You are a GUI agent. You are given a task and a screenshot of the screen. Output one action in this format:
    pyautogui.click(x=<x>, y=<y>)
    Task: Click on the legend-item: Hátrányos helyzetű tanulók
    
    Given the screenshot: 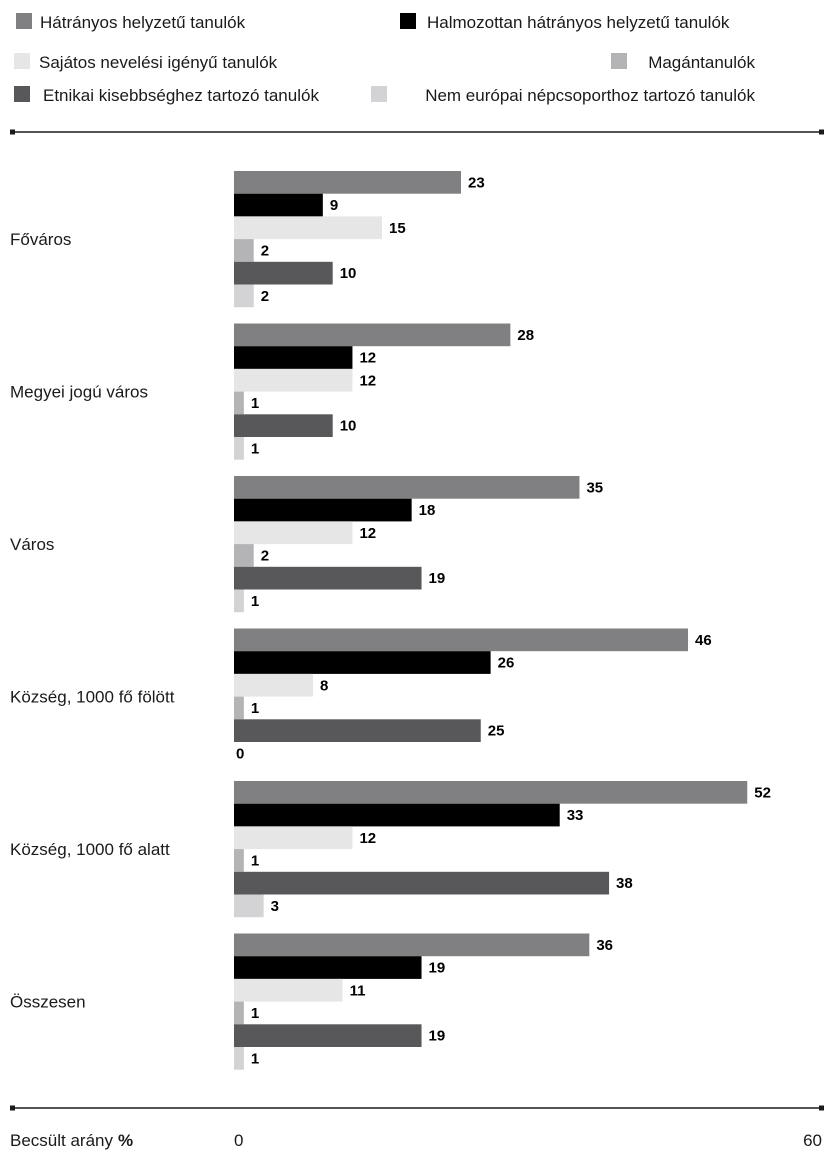 What is the action you would take?
    pyautogui.click(x=131, y=22)
    